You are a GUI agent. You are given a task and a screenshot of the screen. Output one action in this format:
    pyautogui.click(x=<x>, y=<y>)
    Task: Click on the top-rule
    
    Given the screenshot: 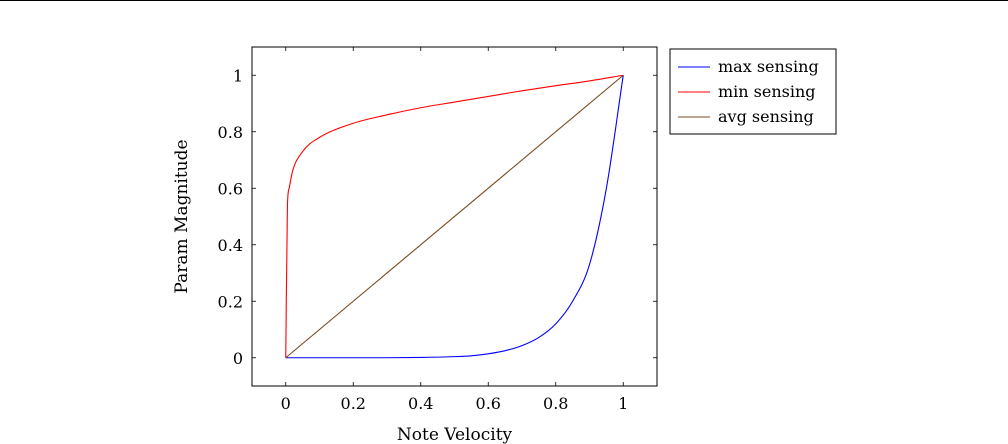 What is the action you would take?
    pyautogui.click(x=504, y=0)
    